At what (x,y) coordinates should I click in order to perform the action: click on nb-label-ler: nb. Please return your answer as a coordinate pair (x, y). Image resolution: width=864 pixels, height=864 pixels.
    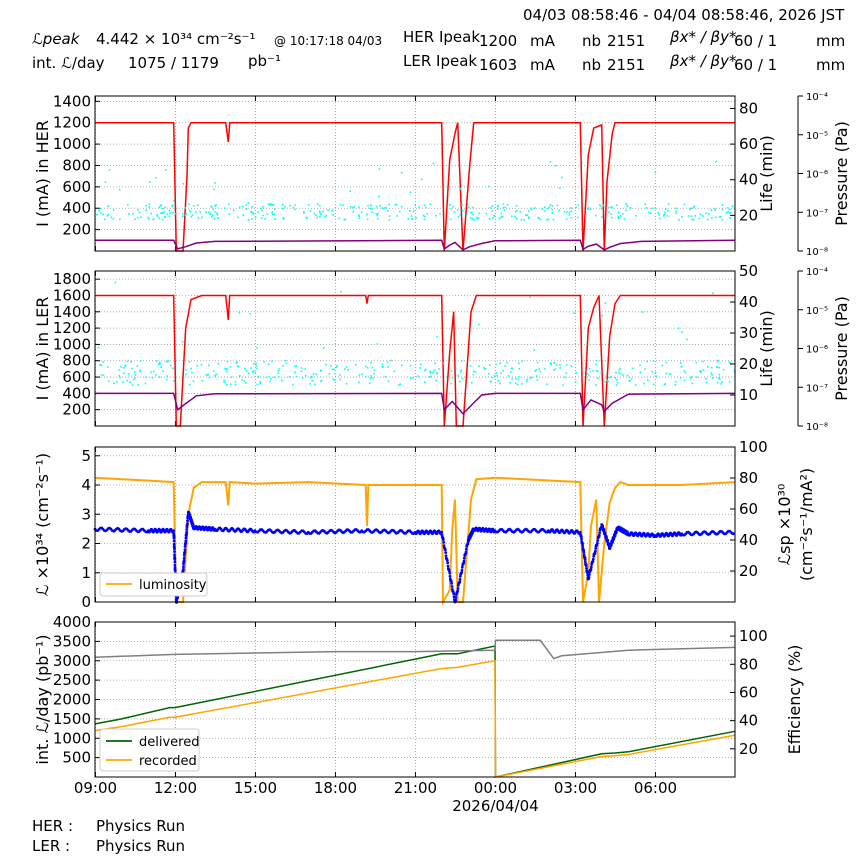
    Looking at the image, I should click on (592, 65).